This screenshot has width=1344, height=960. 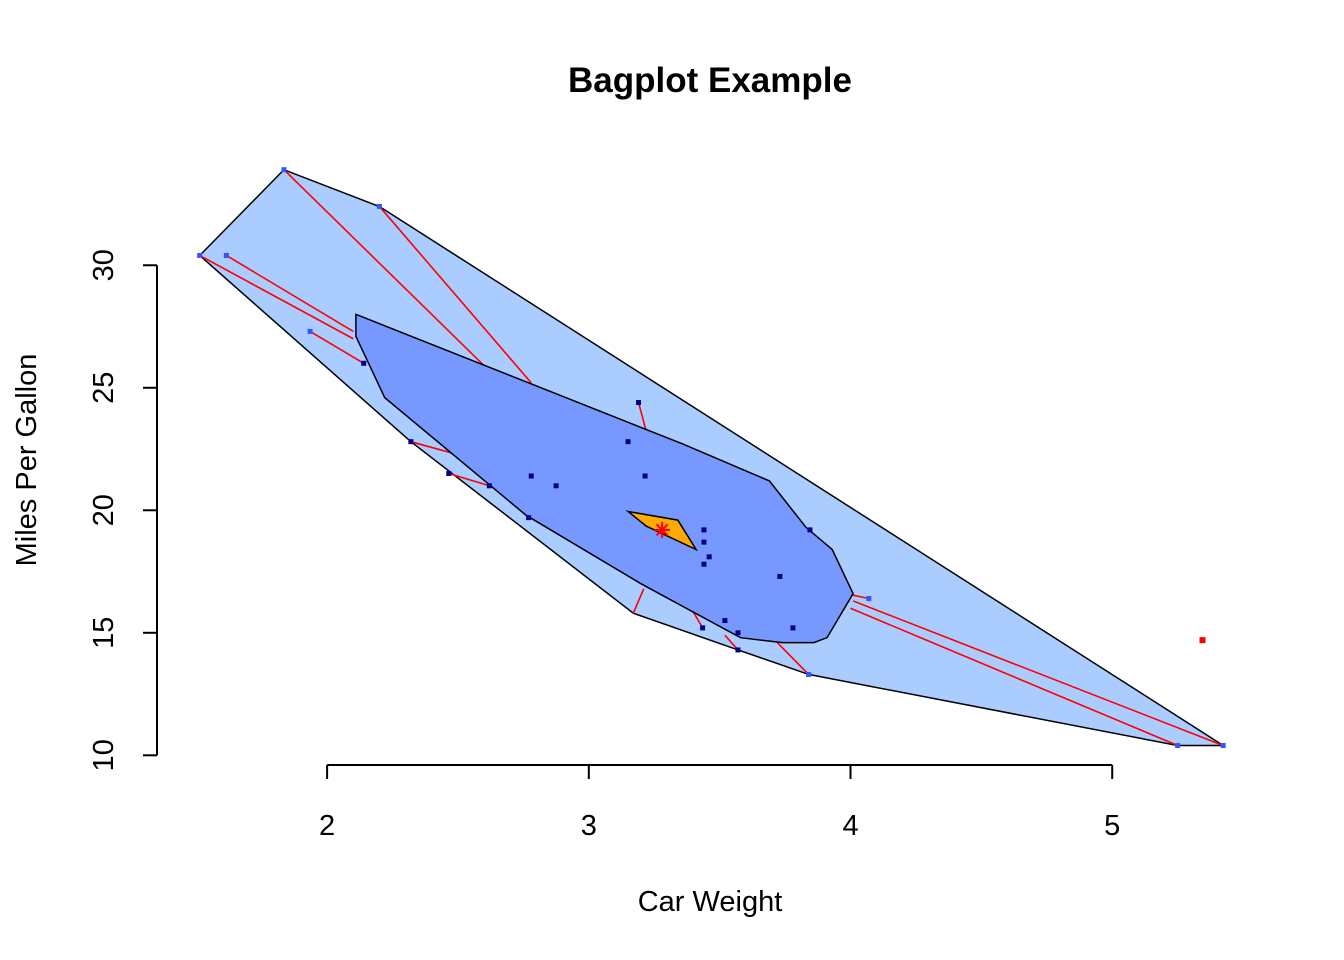 What do you see at coordinates (104, 265) in the screenshot?
I see `y-tick-label: 30` at bounding box center [104, 265].